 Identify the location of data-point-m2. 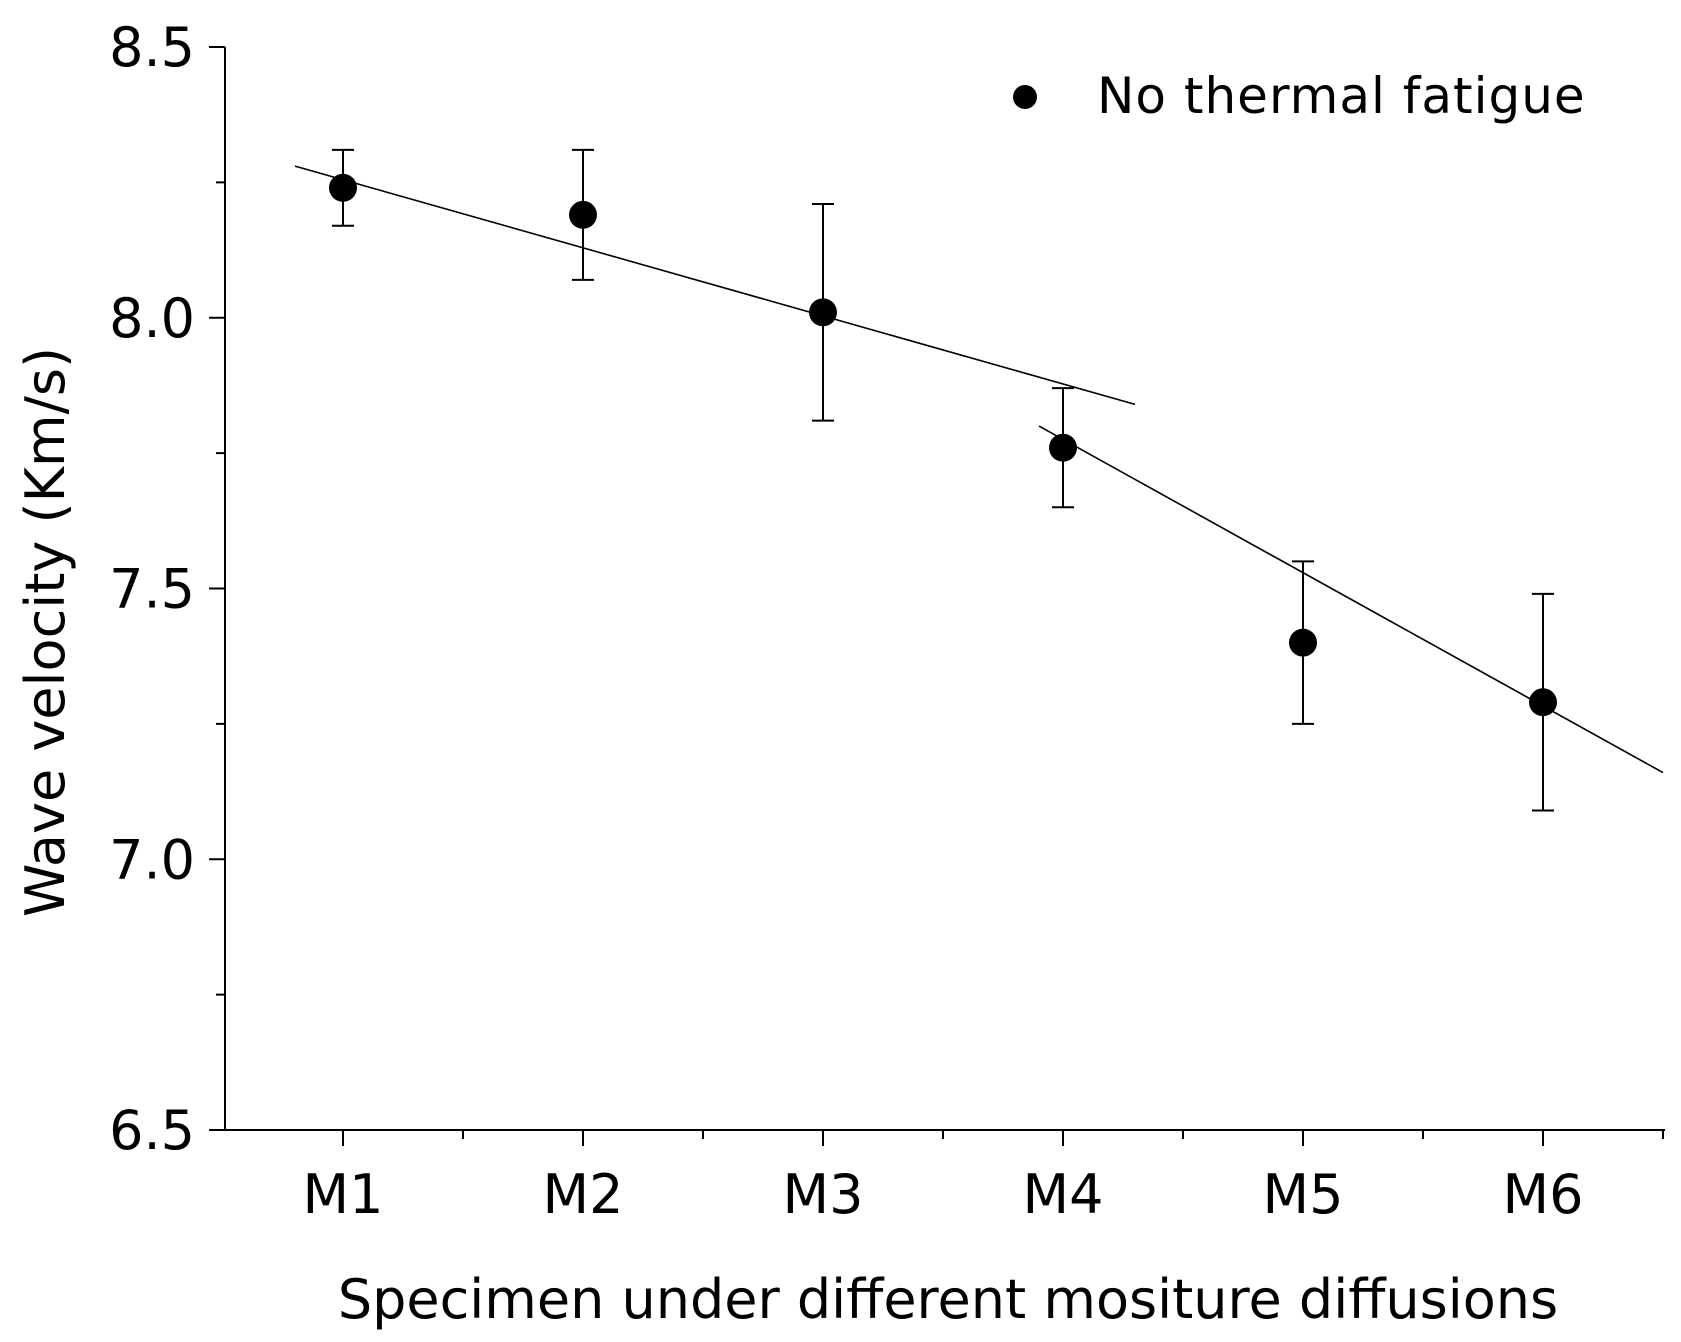
(583, 214).